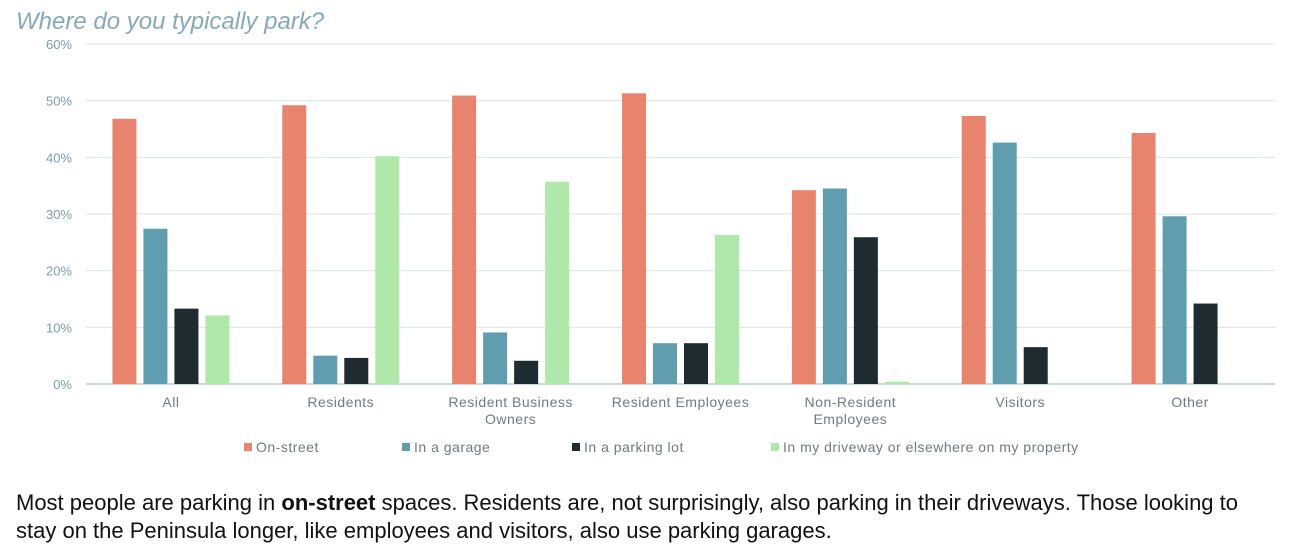 The width and height of the screenshot is (1295, 560). I want to click on x-tick-label: Resident Business, so click(510, 402).